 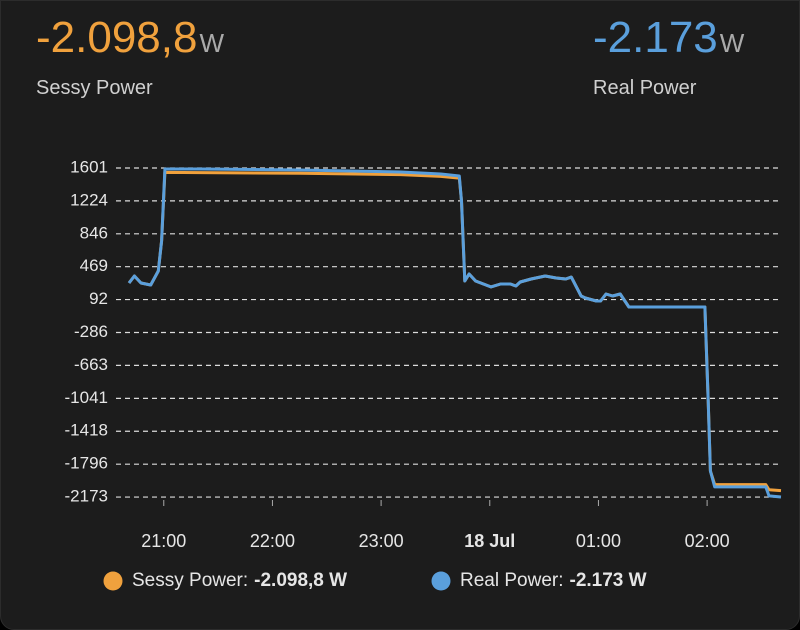 What do you see at coordinates (381, 541) in the screenshot?
I see `x-tick-label: 23:00` at bounding box center [381, 541].